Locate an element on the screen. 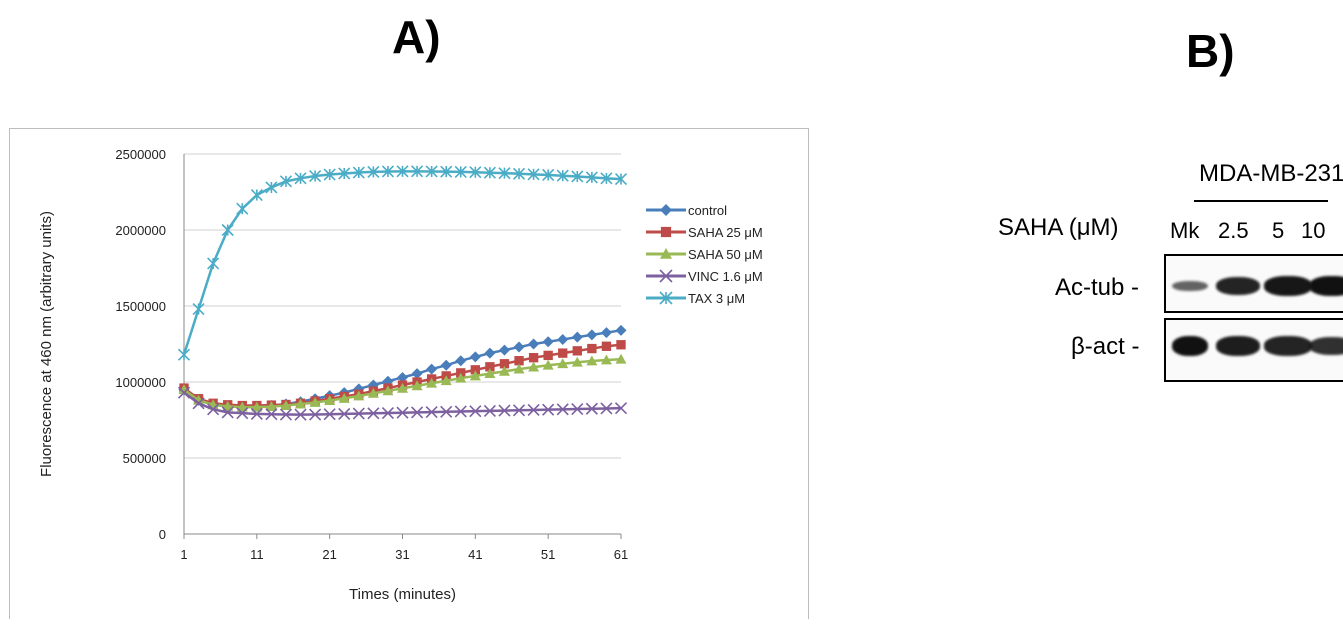 This screenshot has height=627, width=1343. x-tick-label: 31 is located at coordinates (402, 554).